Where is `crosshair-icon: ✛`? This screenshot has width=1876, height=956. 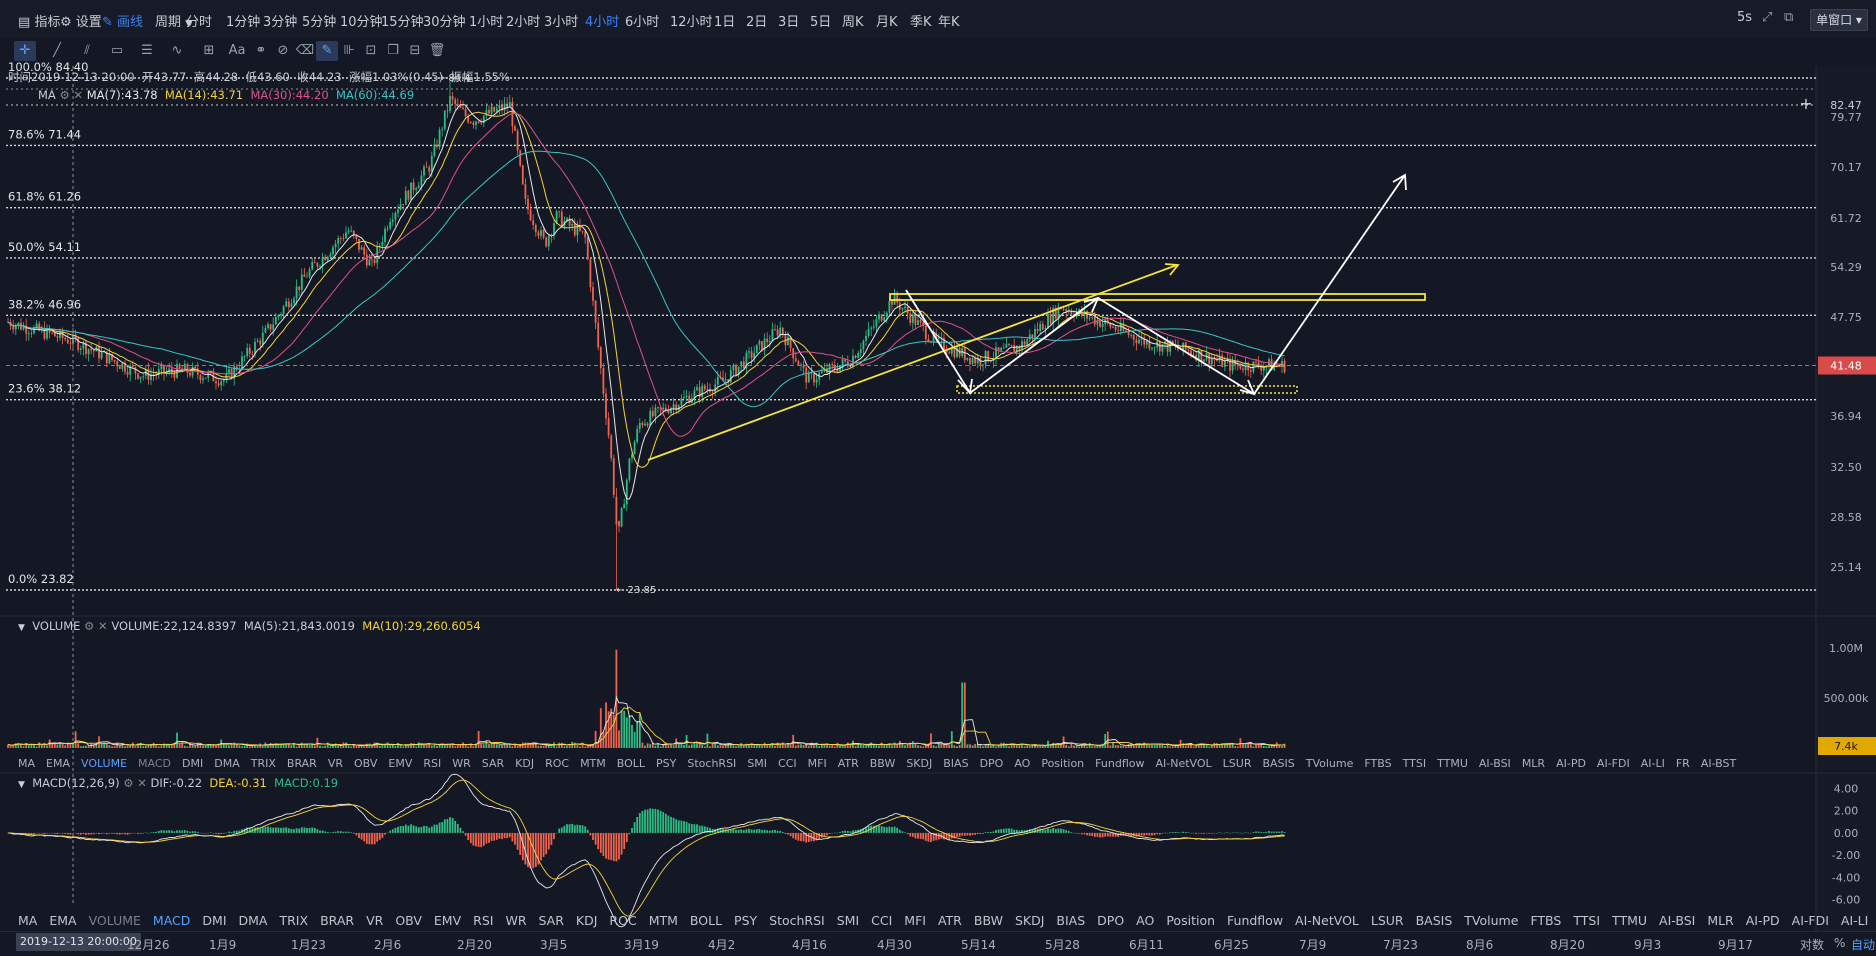 crosshair-icon: ✛ is located at coordinates (25, 51).